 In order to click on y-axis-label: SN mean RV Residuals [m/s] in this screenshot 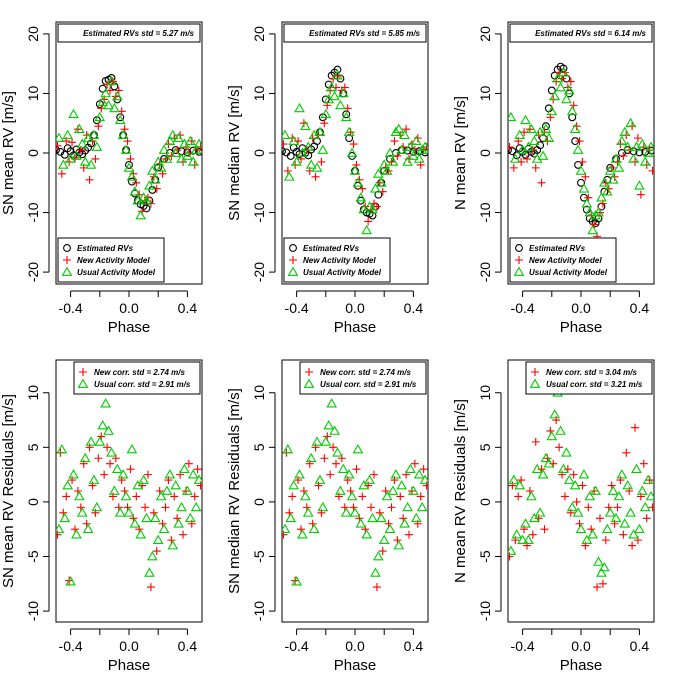, I will do `click(8, 491)`.